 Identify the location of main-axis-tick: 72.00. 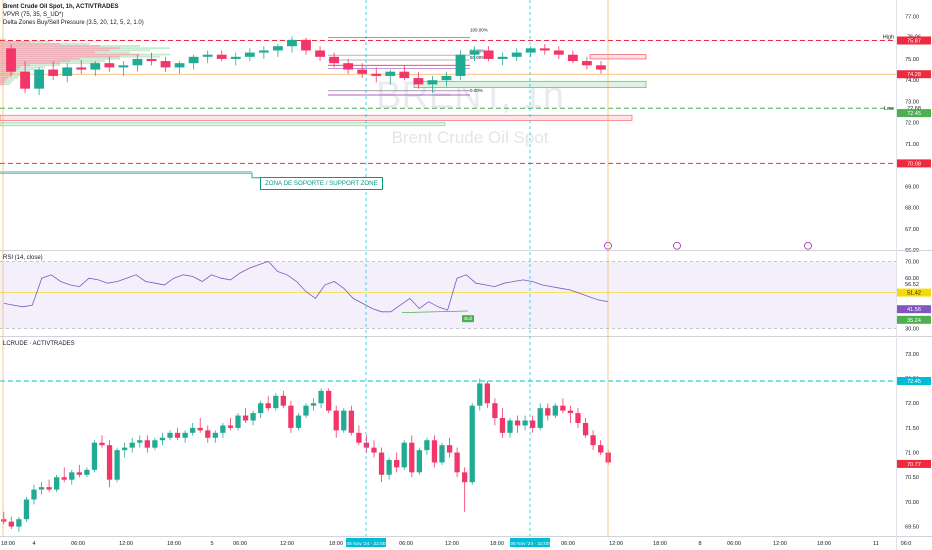
(912, 124).